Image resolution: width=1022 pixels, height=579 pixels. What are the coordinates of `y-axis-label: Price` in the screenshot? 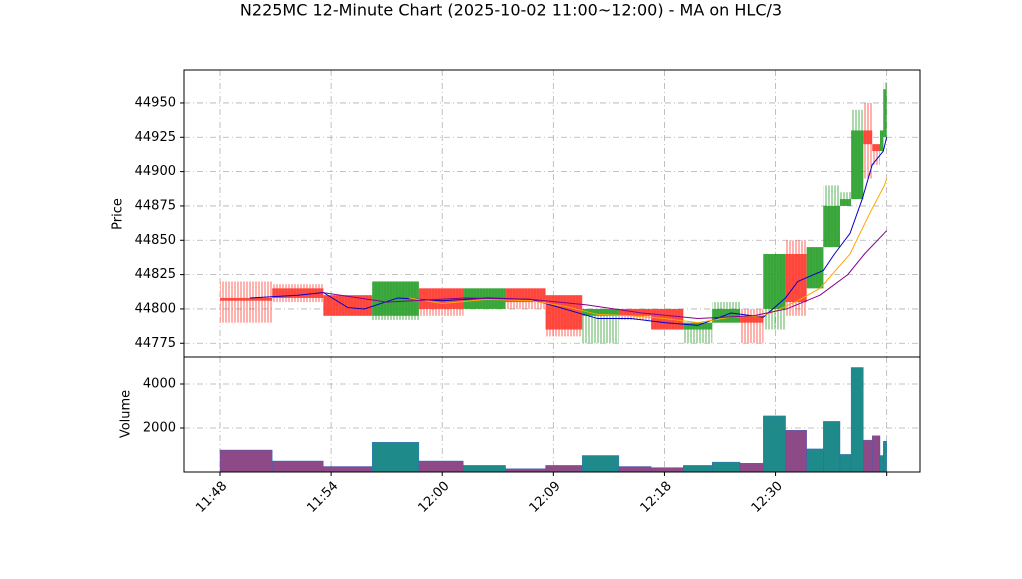 It's located at (118, 214).